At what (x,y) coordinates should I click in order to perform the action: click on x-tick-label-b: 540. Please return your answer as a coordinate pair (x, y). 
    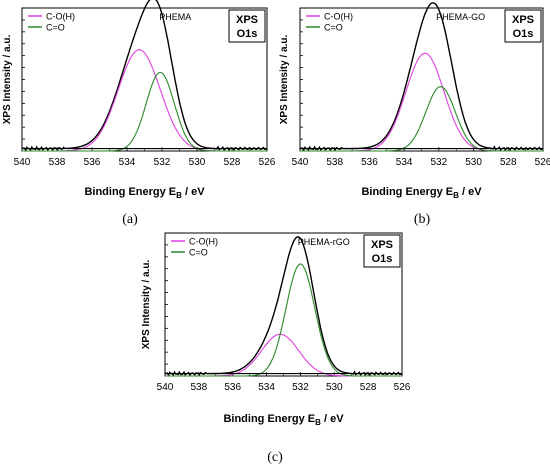
    Looking at the image, I should click on (300, 162).